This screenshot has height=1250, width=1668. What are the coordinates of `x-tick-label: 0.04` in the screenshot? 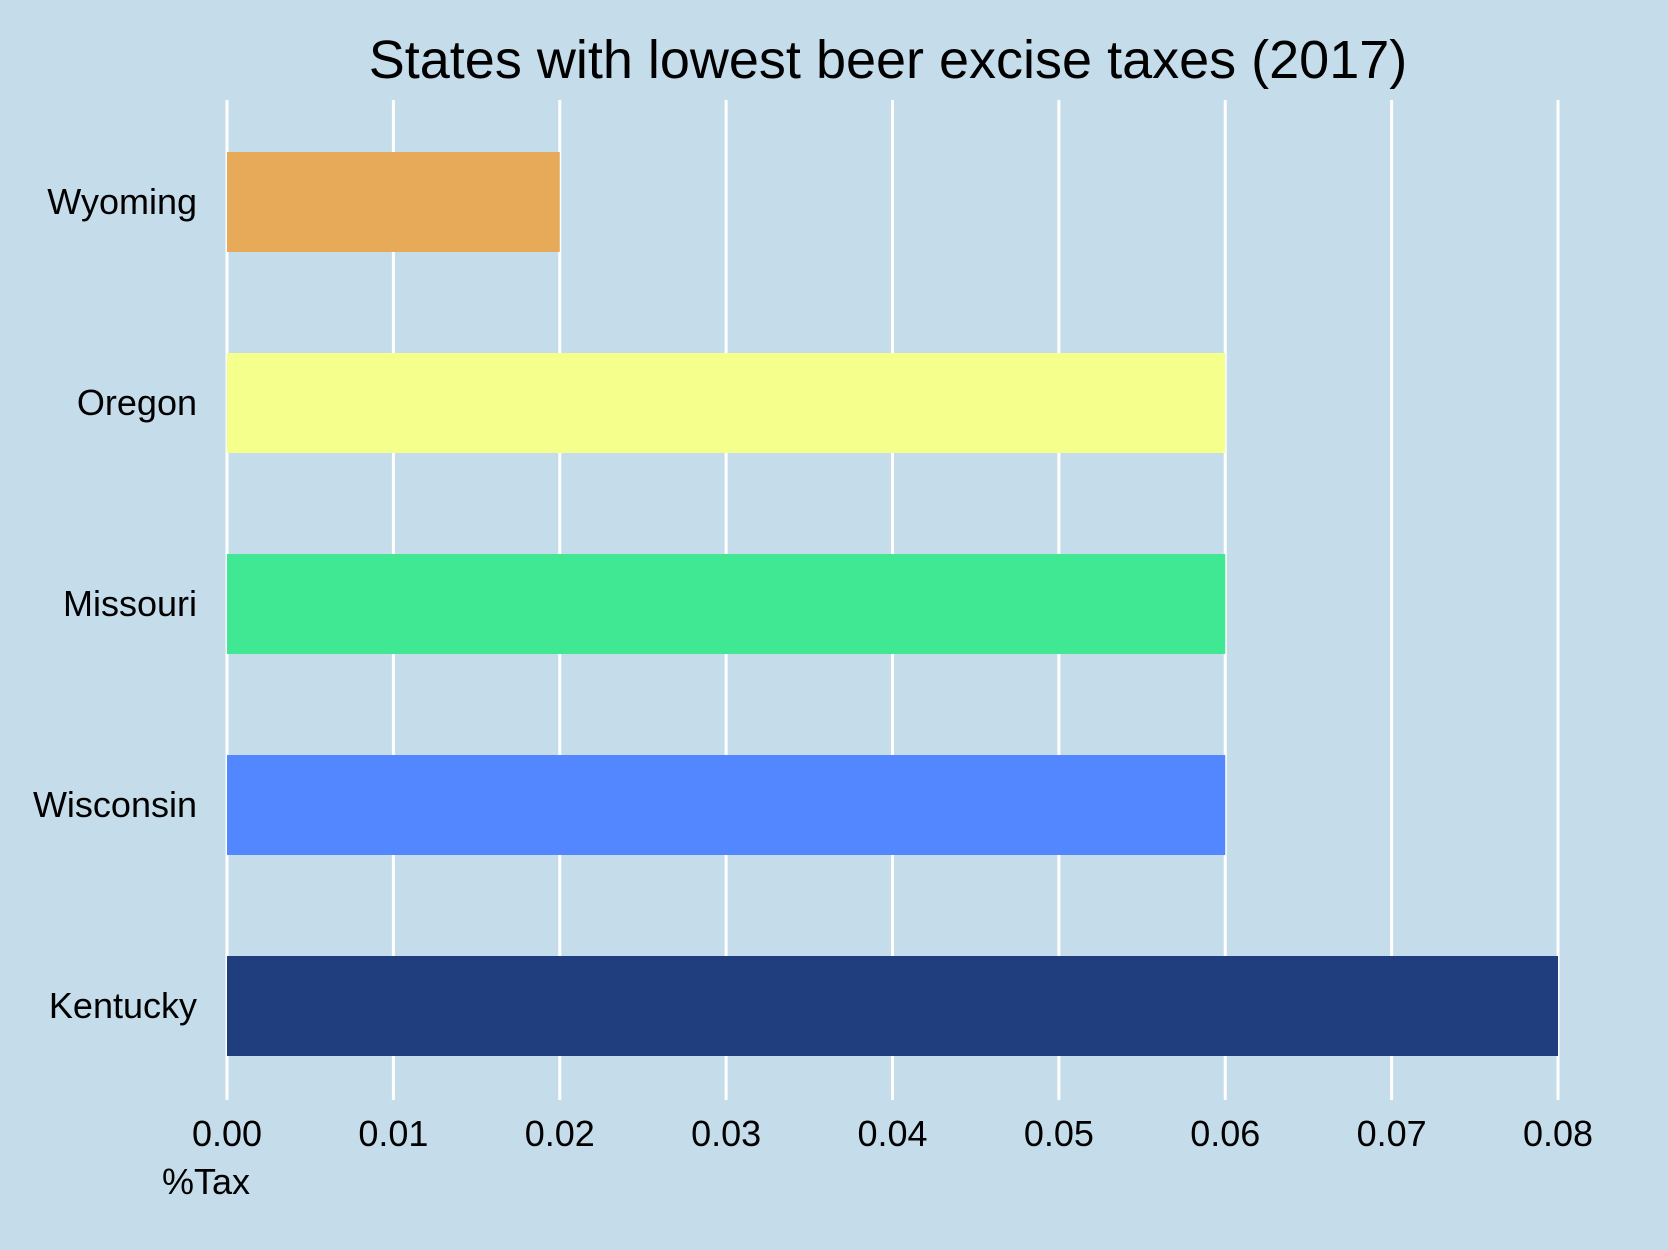 It's located at (892, 1133).